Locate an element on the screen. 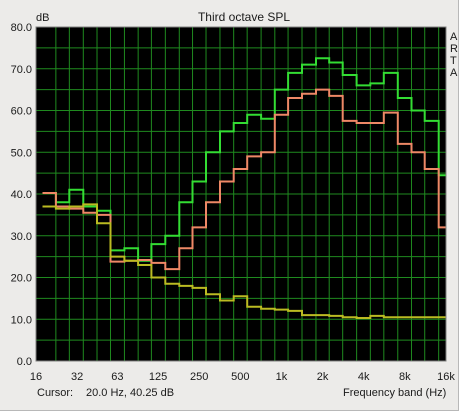 The height and width of the screenshot is (411, 459). y-tick-labels: 0.0 10.0 20.0 30.0 40.0 50.0 60.0 70.0 80.0 is located at coordinates (21, 195).